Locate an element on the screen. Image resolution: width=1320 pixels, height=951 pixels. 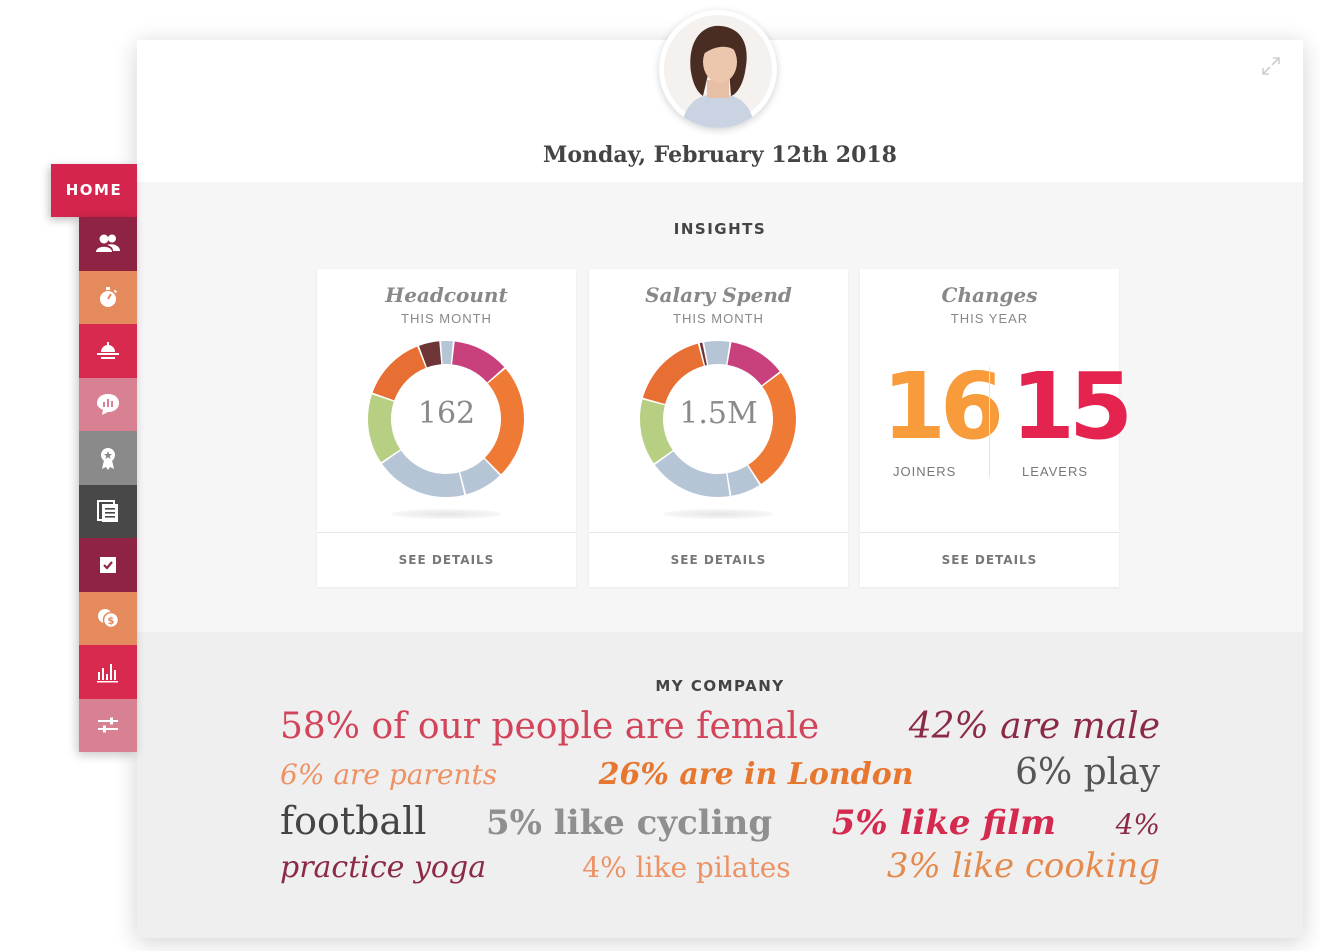
nav-item-holiday is located at coordinates (108, 351).